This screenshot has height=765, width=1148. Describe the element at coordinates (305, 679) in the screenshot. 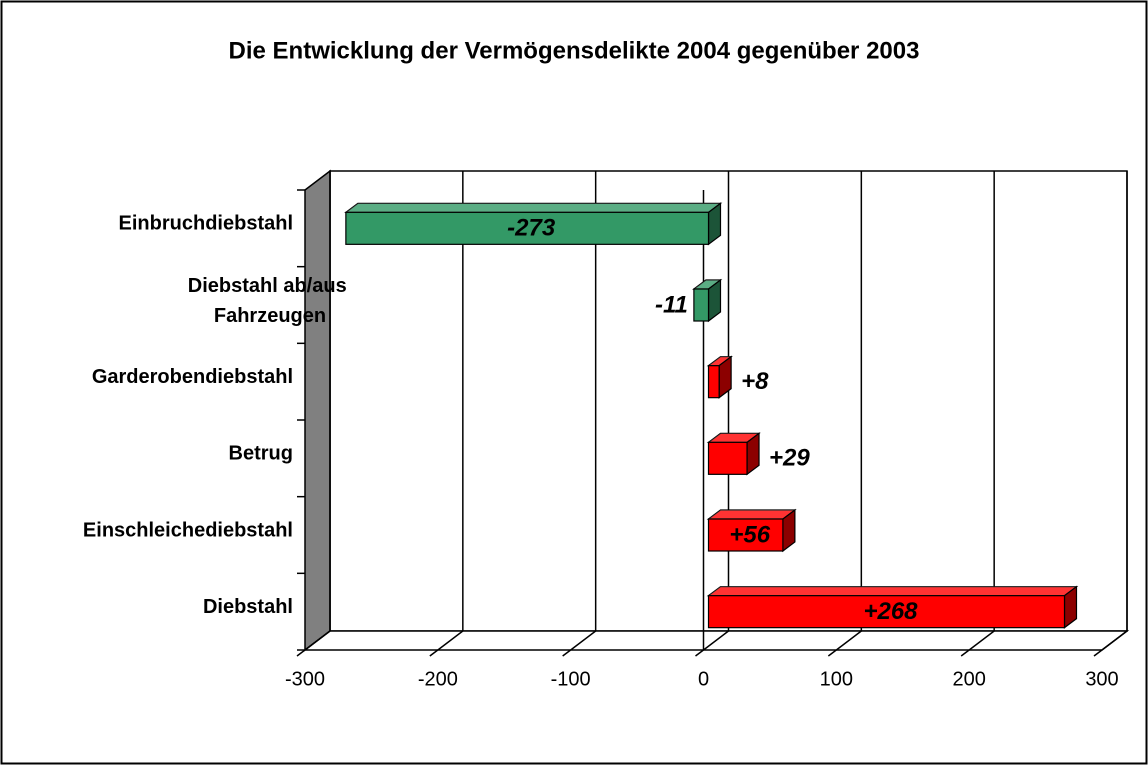

I see `x-tick-label: -300` at that location.